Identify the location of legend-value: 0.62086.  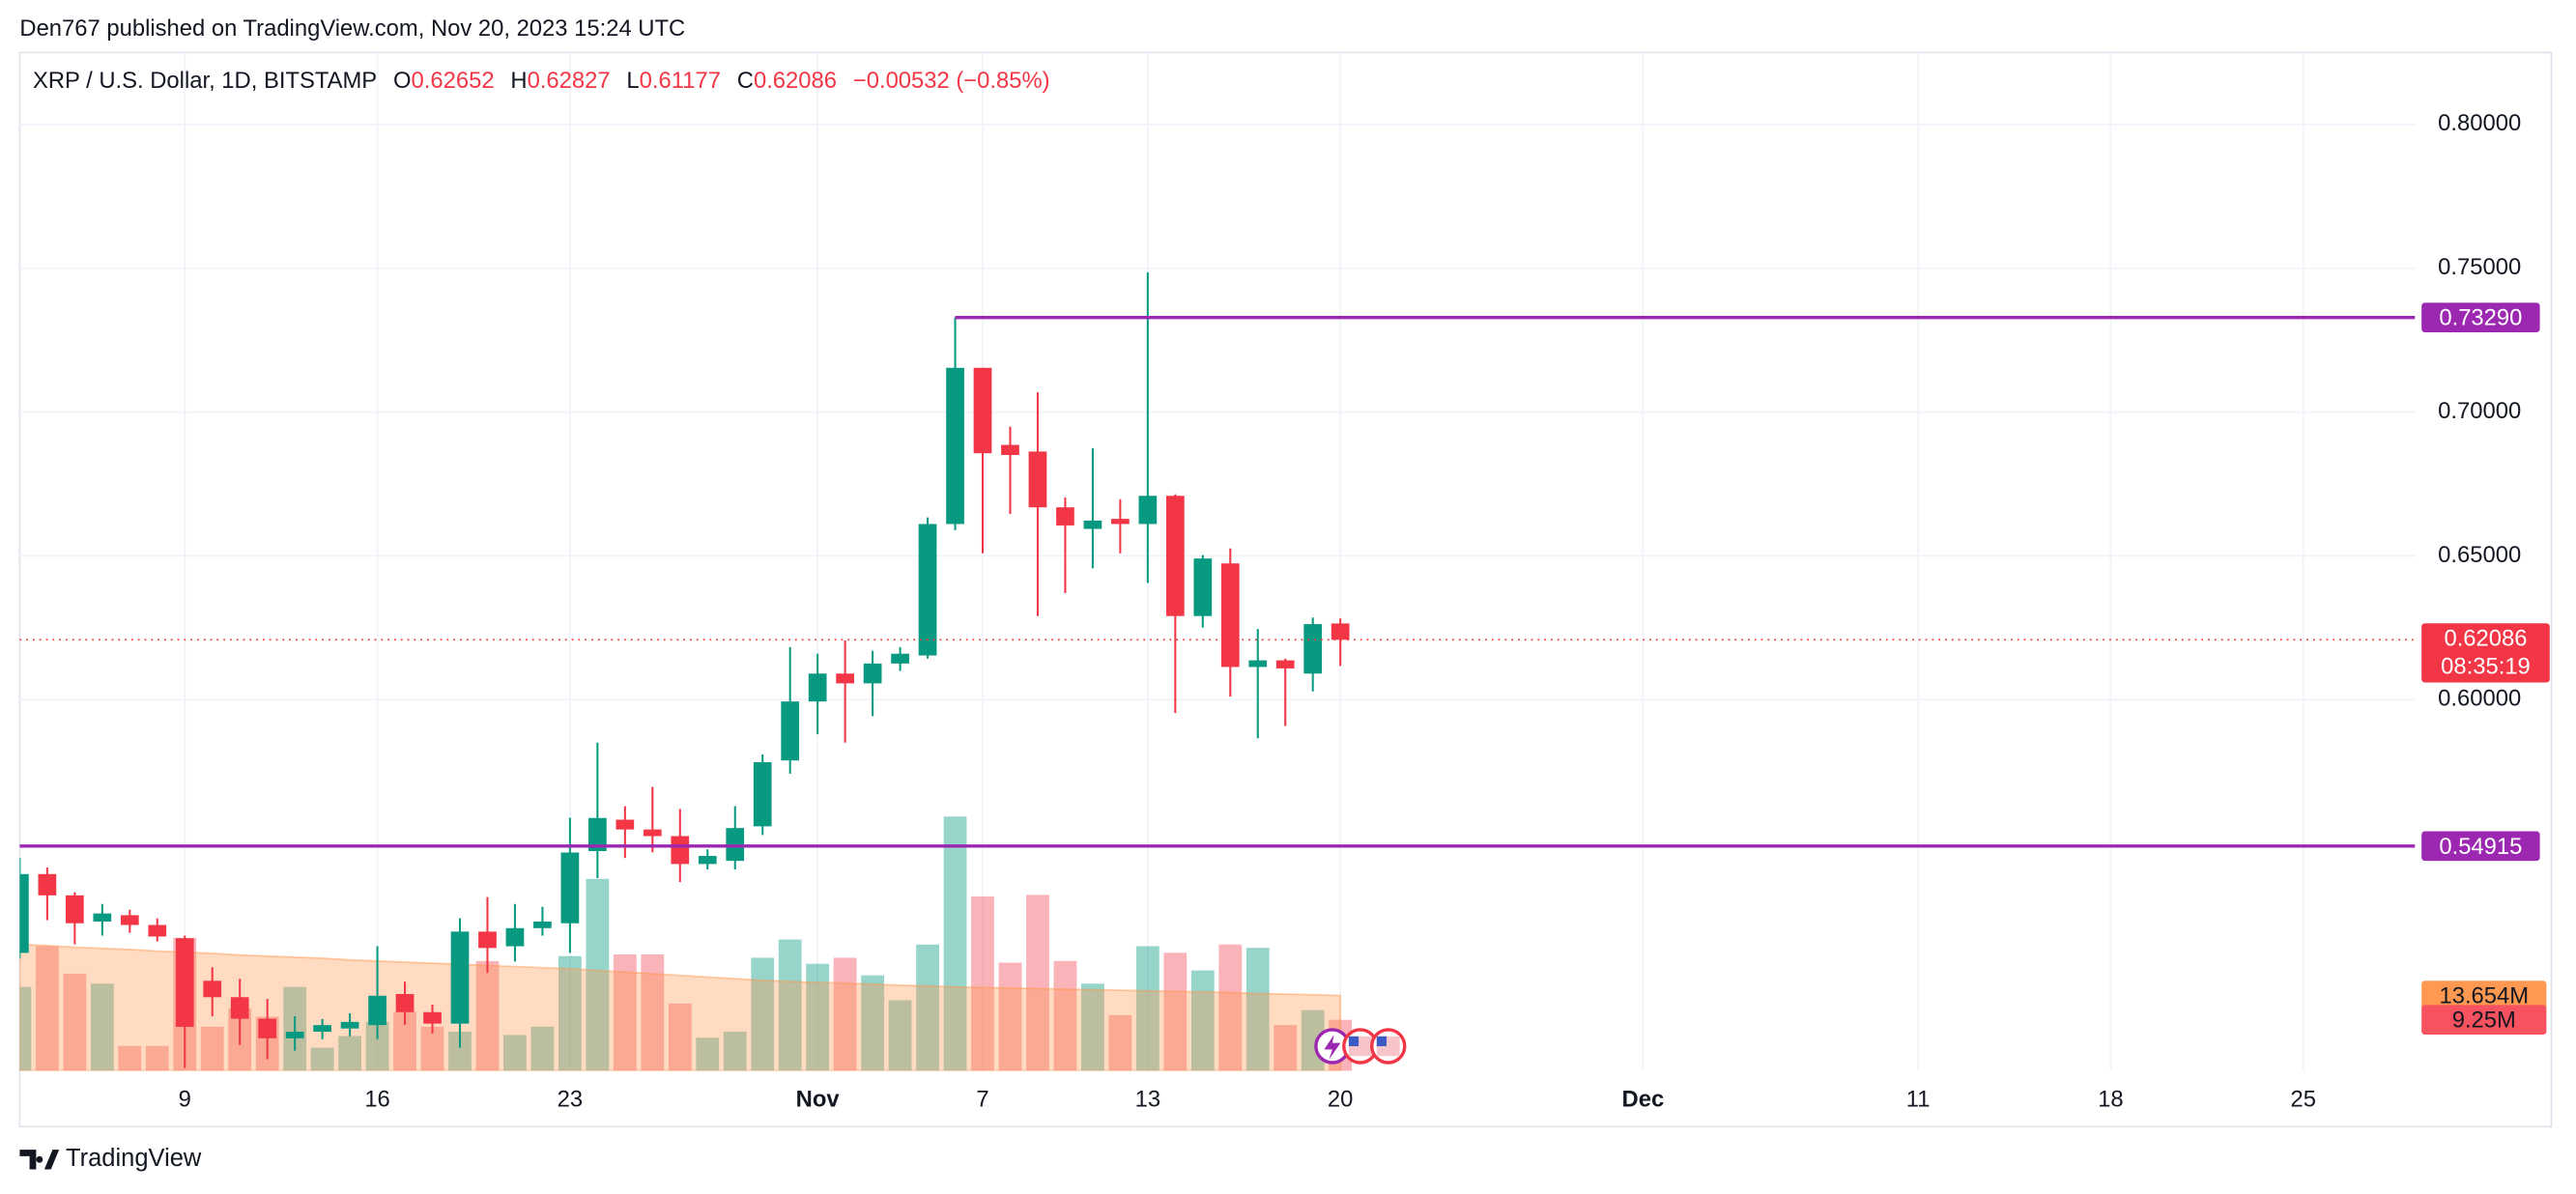
(796, 81).